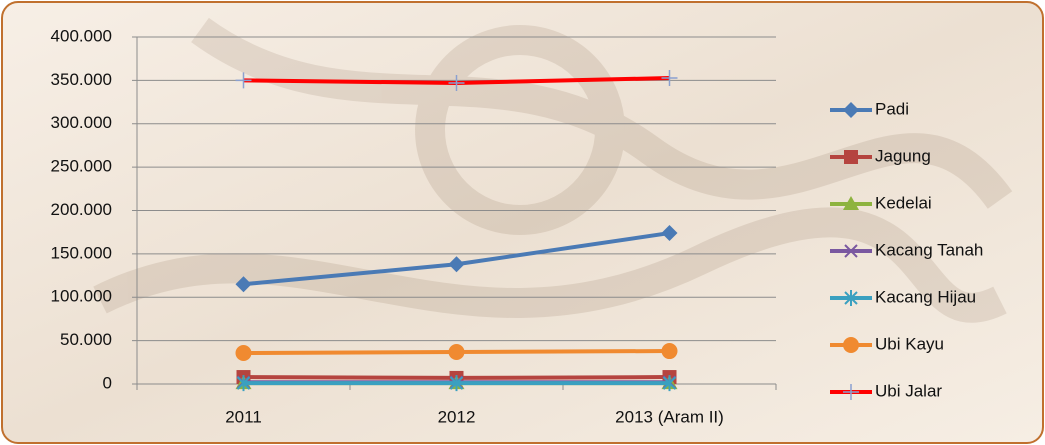  What do you see at coordinates (925, 296) in the screenshot?
I see `legend-label: Kacang Hijau` at bounding box center [925, 296].